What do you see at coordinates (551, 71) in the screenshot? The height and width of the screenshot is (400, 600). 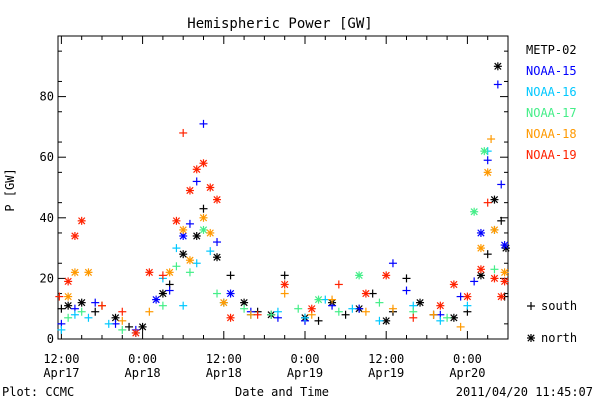 I see `legend-item-noaa-15: NOAA-15` at bounding box center [551, 71].